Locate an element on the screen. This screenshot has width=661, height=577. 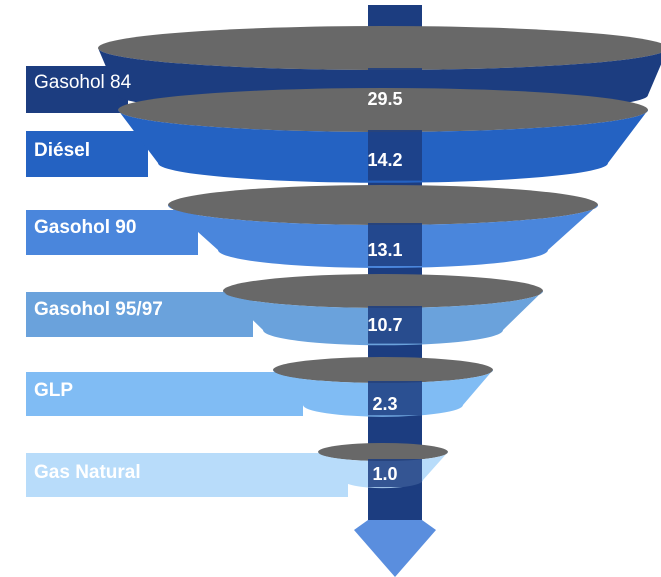
category-label: GLP is located at coordinates (53, 390).